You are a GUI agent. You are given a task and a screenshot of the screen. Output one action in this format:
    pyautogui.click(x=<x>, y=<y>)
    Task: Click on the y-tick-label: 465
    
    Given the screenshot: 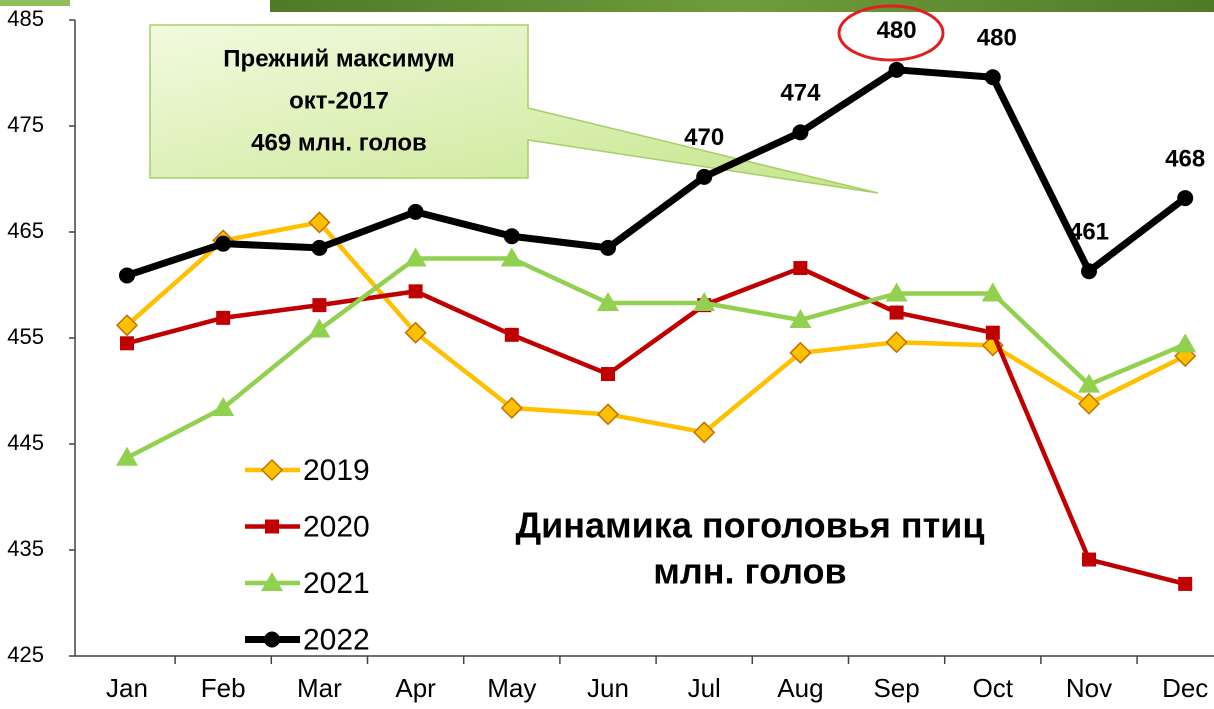 What is the action you would take?
    pyautogui.click(x=25, y=230)
    